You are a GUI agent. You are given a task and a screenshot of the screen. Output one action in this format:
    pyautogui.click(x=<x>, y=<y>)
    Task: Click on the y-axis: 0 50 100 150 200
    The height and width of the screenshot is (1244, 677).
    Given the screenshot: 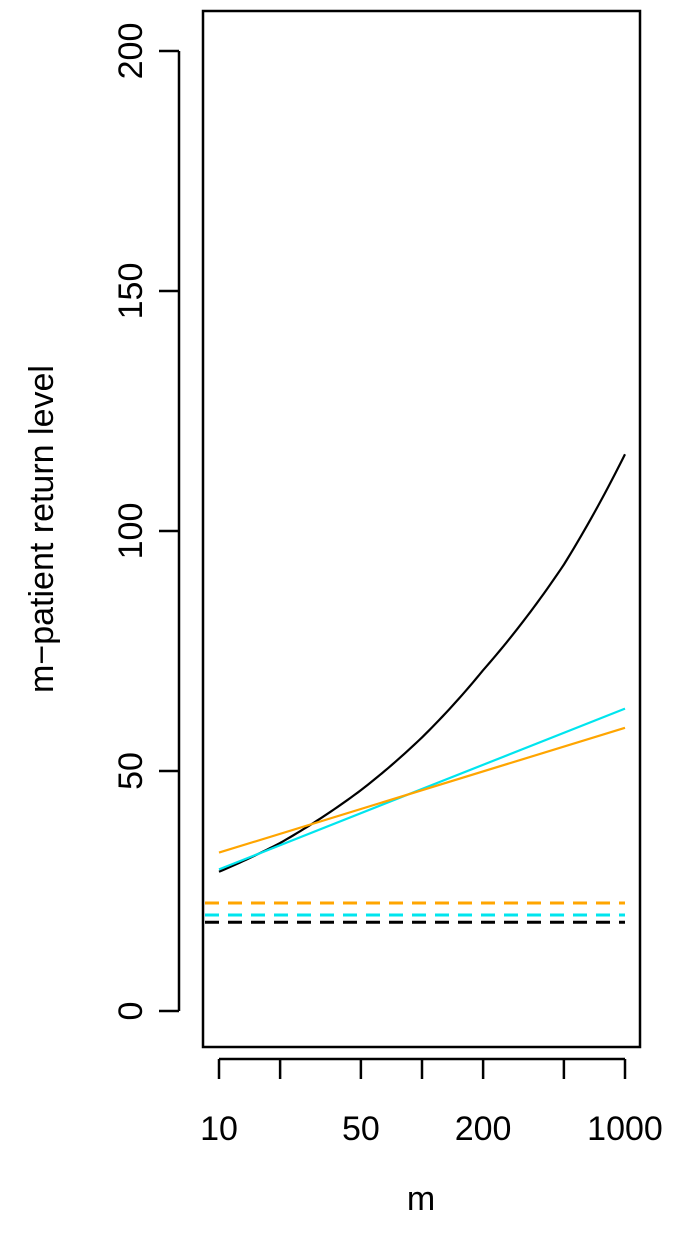 What is the action you would take?
    pyautogui.click(x=146, y=522)
    